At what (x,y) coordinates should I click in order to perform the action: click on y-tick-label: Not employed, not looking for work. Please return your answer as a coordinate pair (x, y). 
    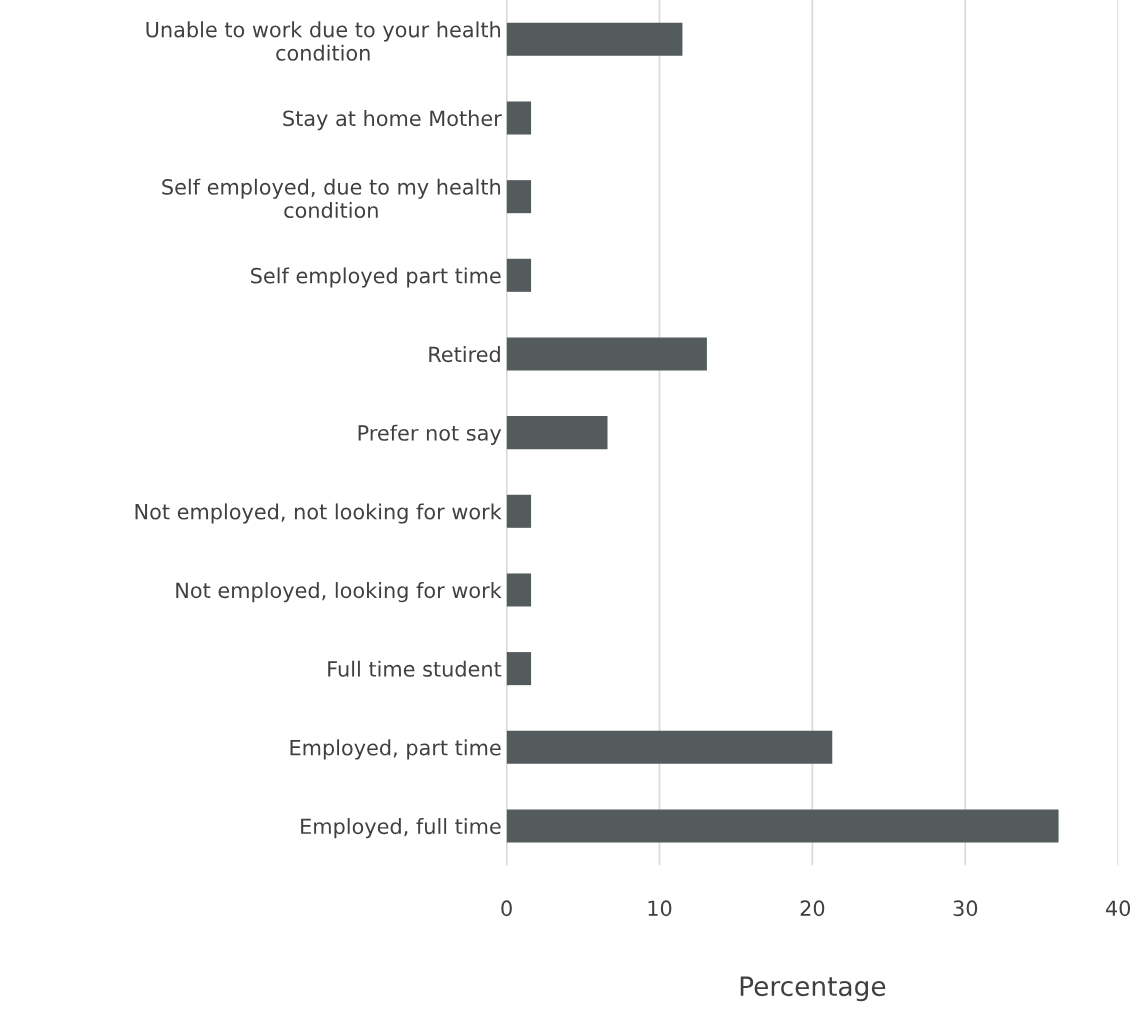
    Looking at the image, I should click on (318, 513).